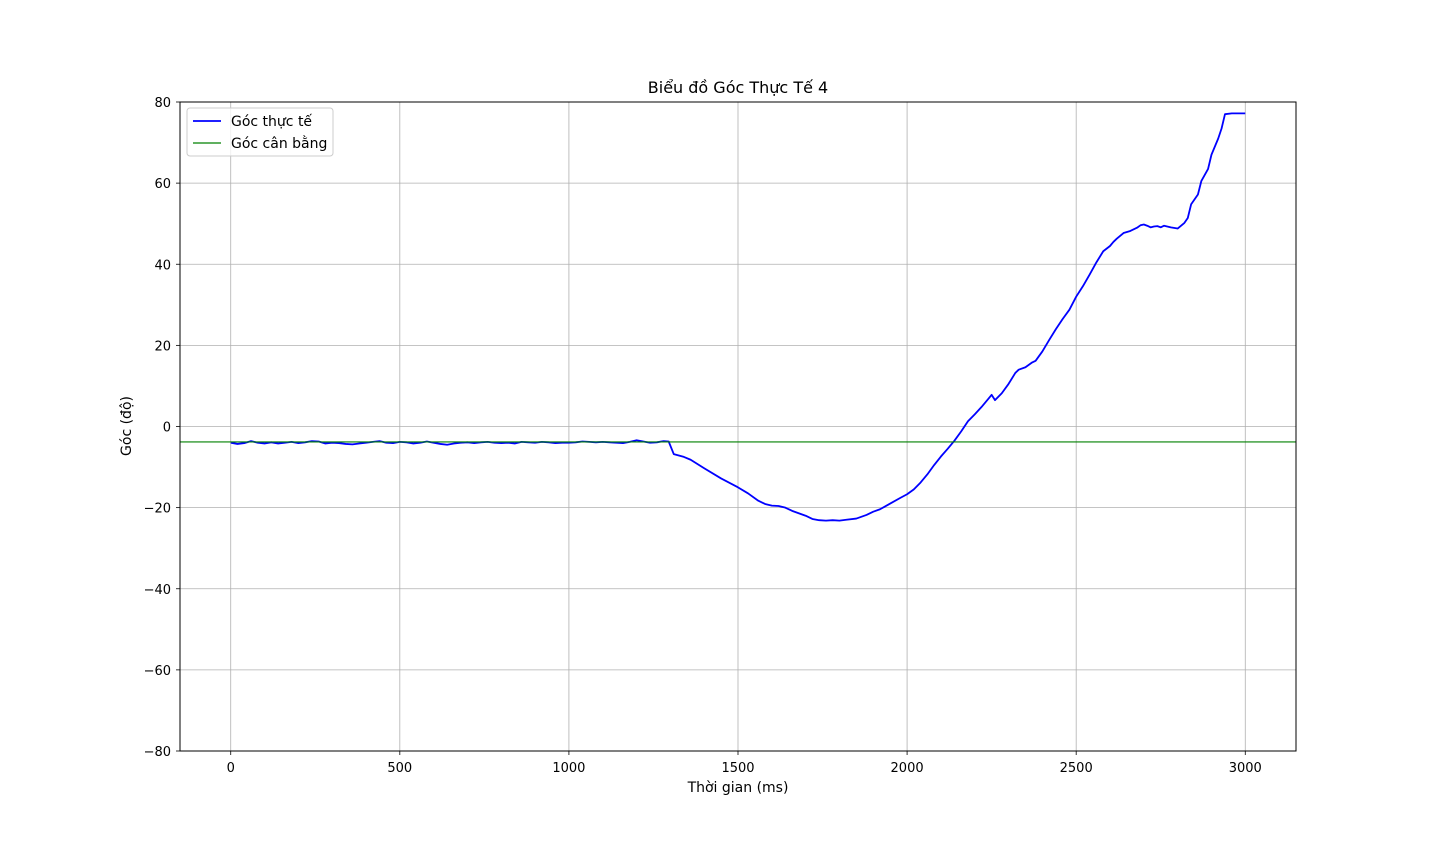 This screenshot has height=844, width=1440. What do you see at coordinates (157, 752) in the screenshot?
I see `y-tick-label: −80` at bounding box center [157, 752].